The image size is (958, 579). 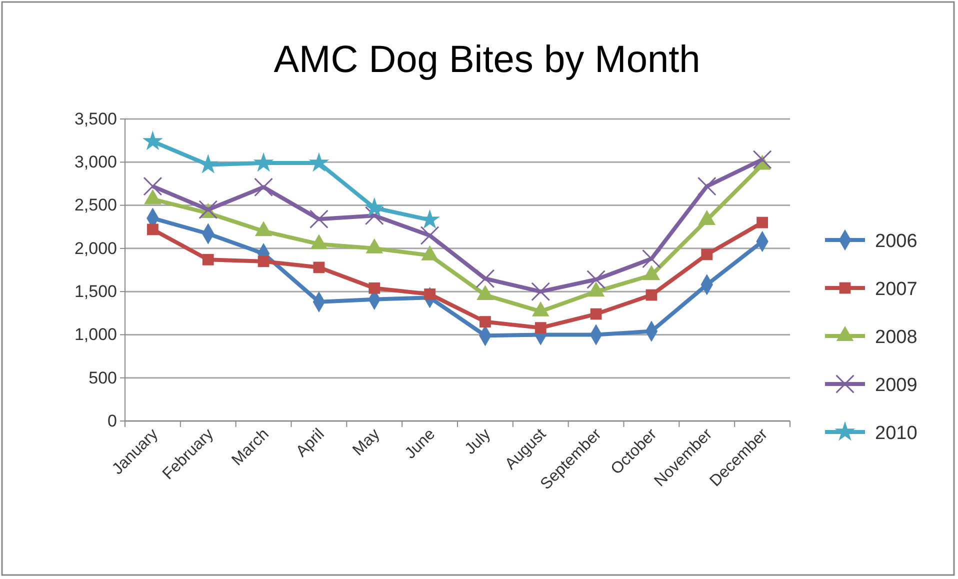 What do you see at coordinates (102, 378) in the screenshot?
I see `y-tick-label: 500` at bounding box center [102, 378].